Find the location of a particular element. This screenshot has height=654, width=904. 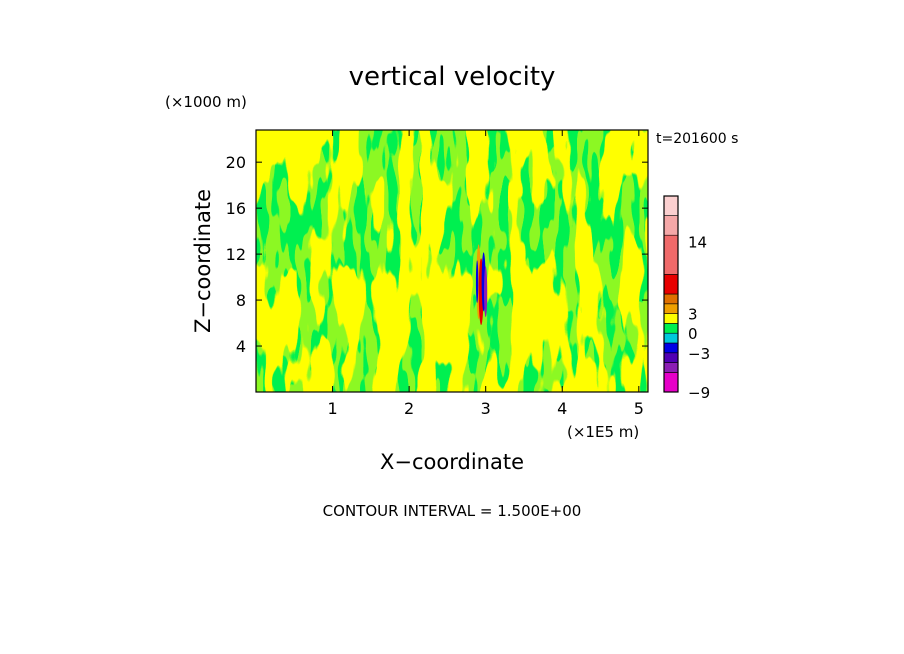

colorbar: 14 30 −3 −9 is located at coordinates (686, 298).